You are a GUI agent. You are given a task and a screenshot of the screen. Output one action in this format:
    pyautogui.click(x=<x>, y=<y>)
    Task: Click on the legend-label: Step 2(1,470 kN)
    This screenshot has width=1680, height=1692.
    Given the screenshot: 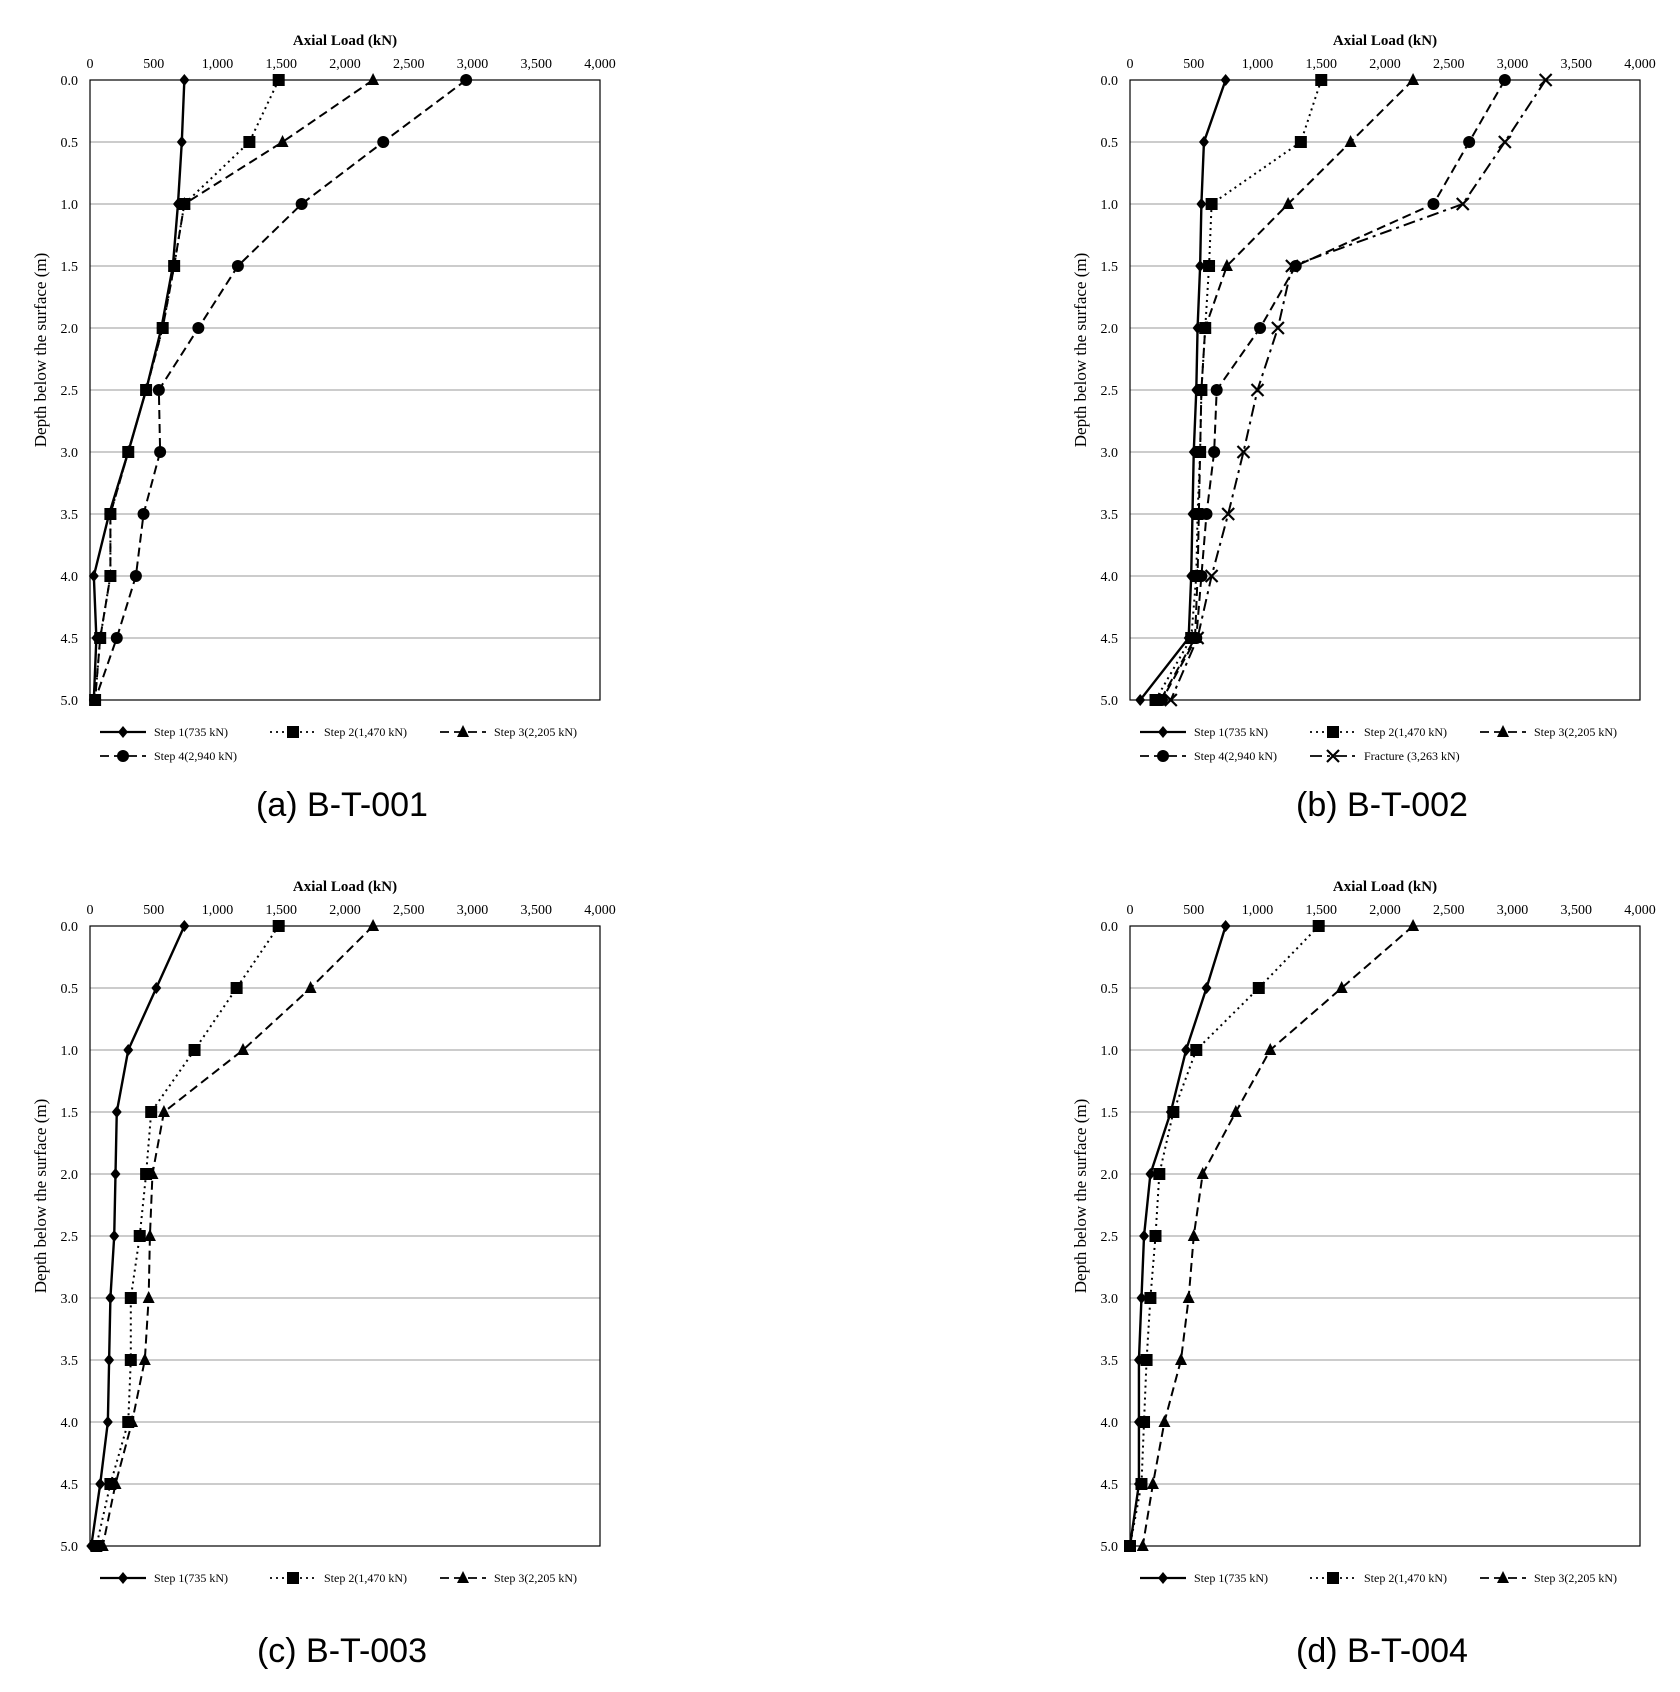 What is the action you would take?
    pyautogui.click(x=365, y=732)
    